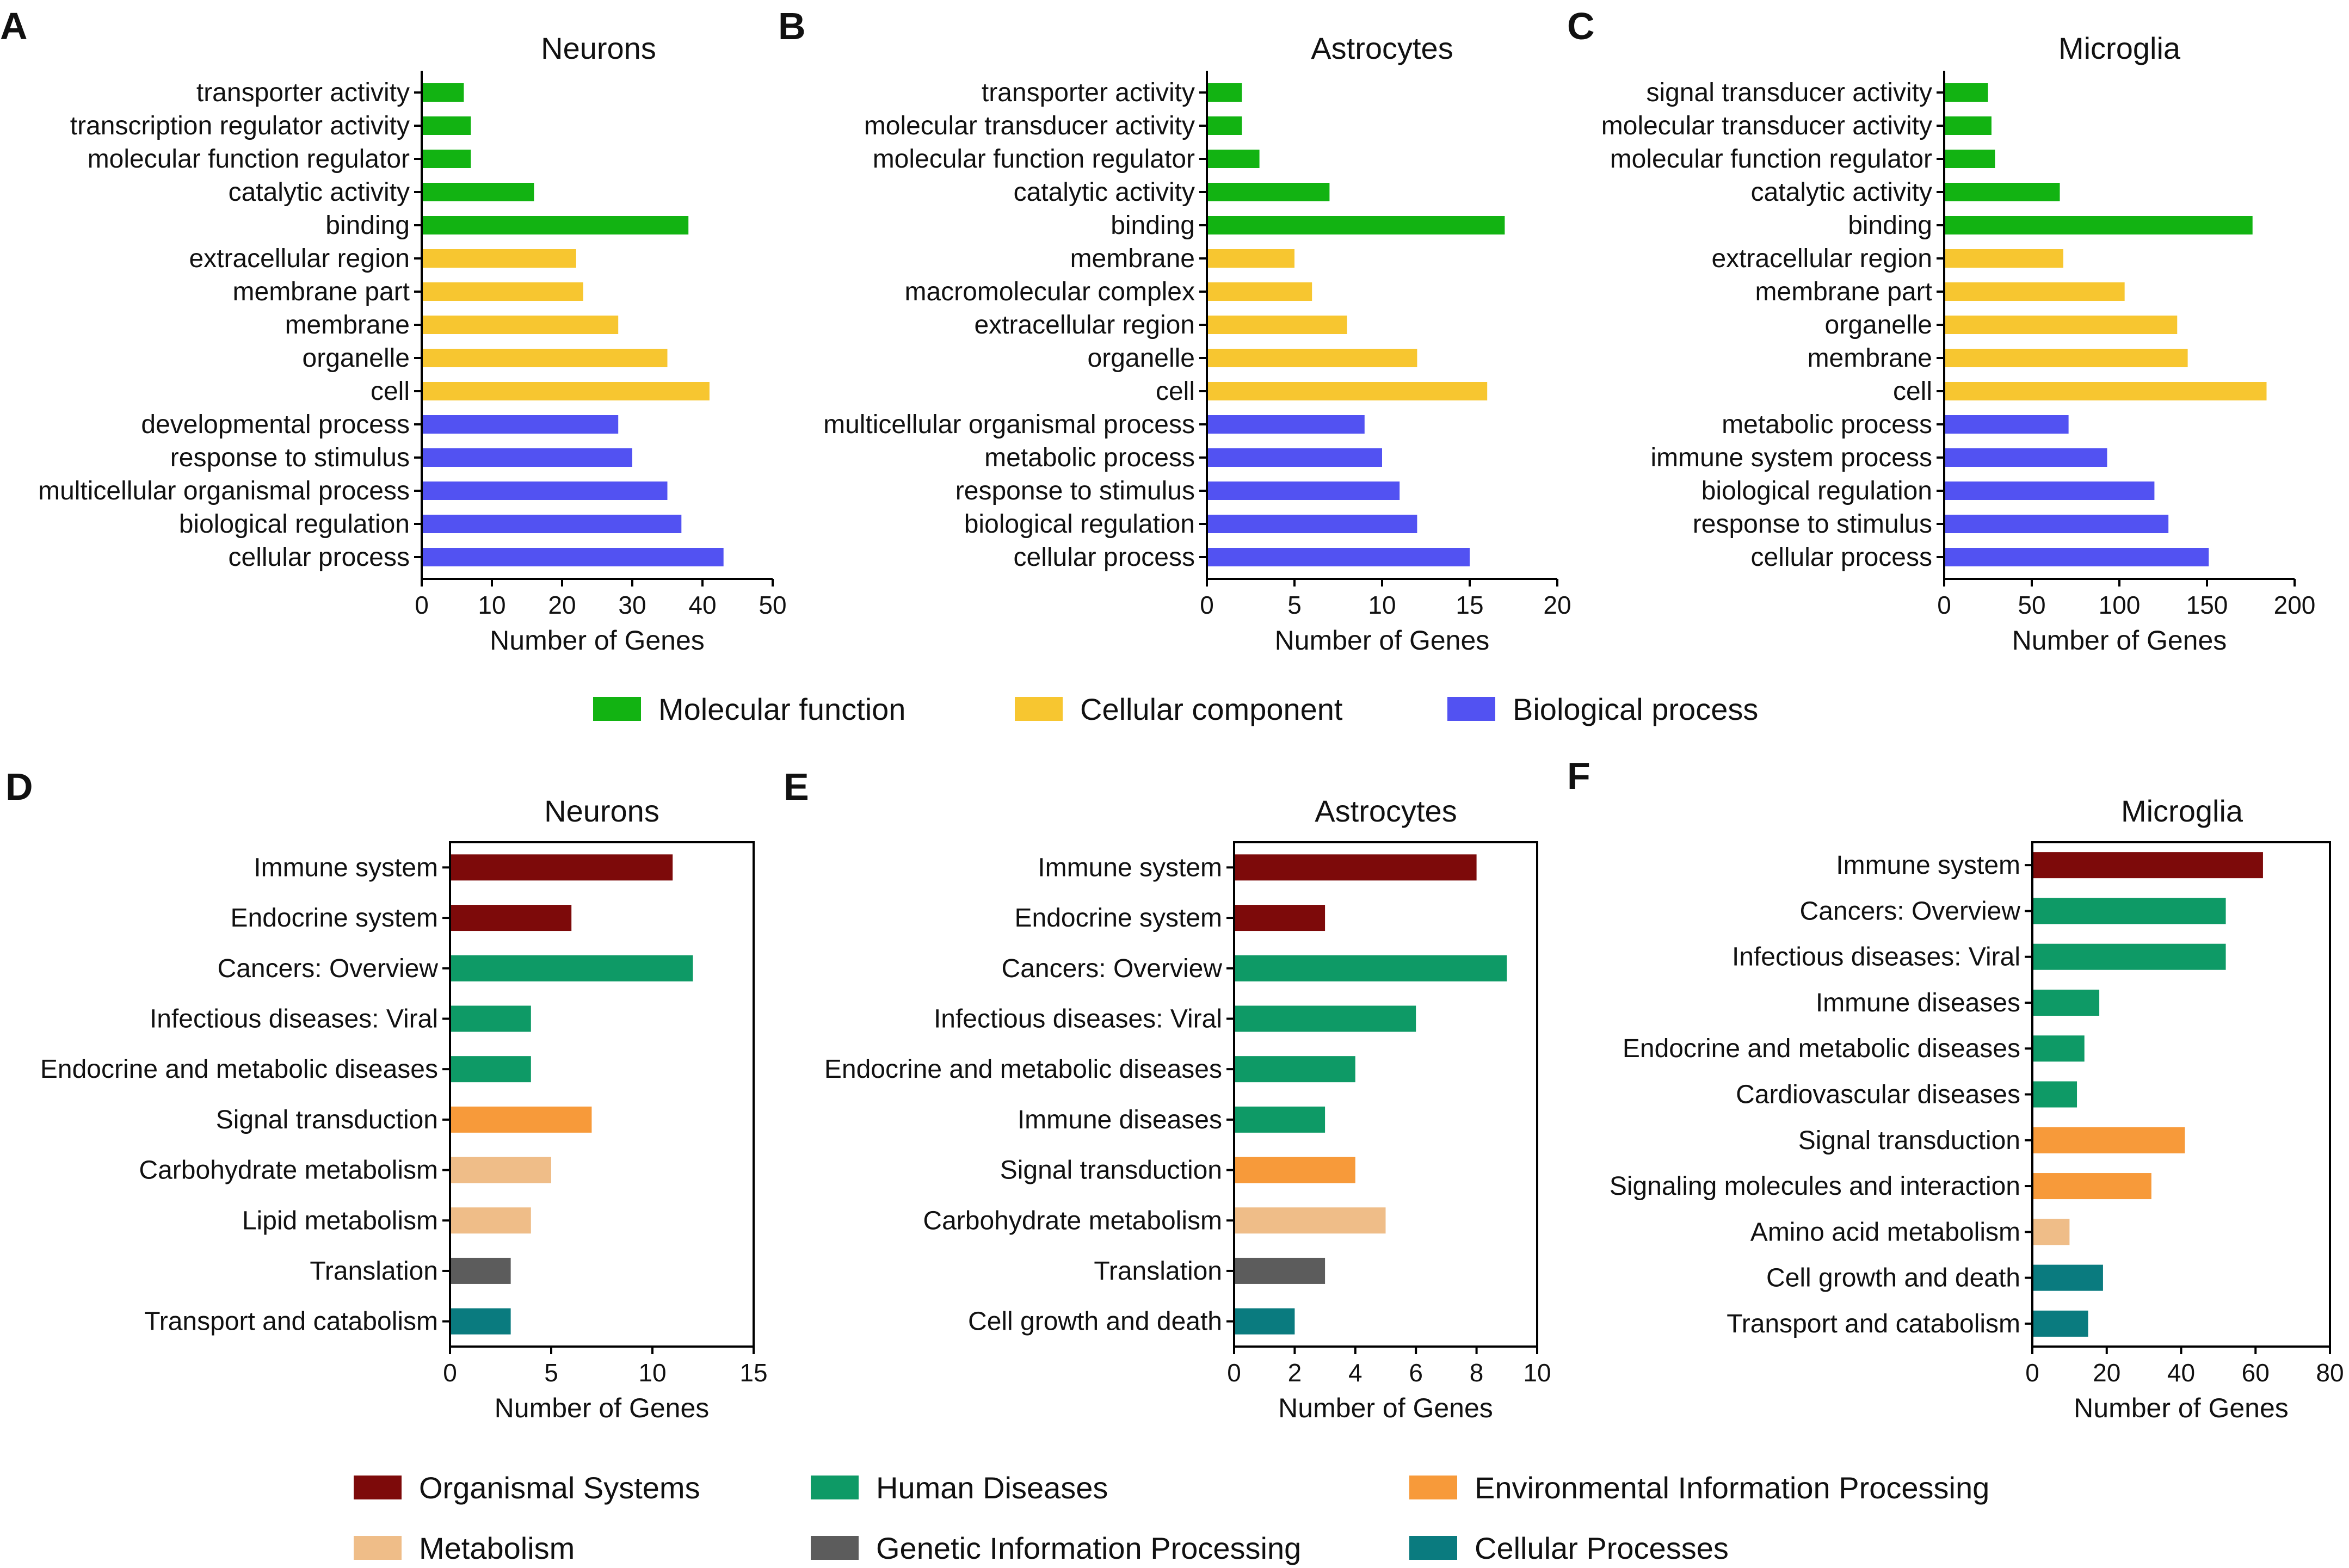  What do you see at coordinates (601, 811) in the screenshot?
I see `chart-title: Neurons` at bounding box center [601, 811].